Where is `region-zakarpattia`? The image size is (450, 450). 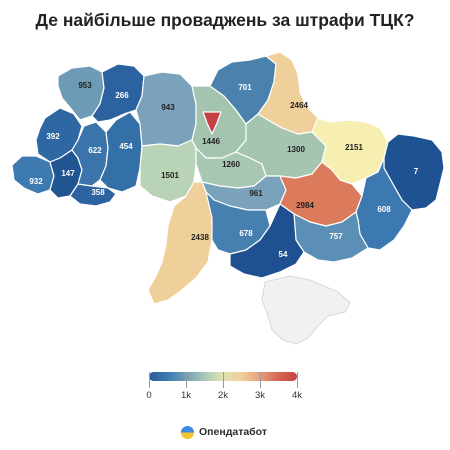
region-zakarpattia is located at coordinates (33, 175).